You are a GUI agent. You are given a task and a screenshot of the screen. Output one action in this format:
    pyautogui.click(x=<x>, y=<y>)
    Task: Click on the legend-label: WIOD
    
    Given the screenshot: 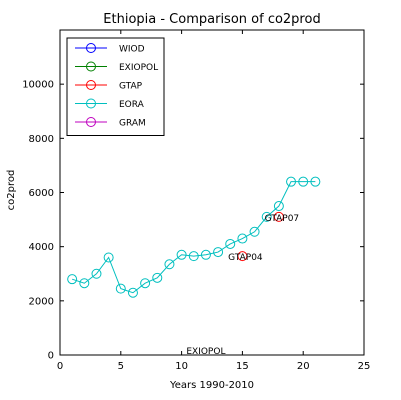 What is the action you would take?
    pyautogui.click(x=132, y=50)
    